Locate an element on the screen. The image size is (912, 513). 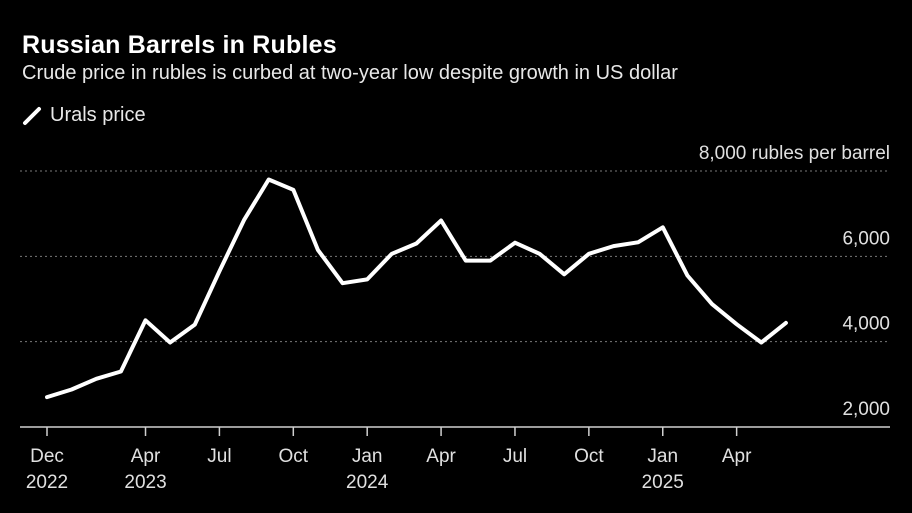
legend-label: Urals price is located at coordinates (98, 115).